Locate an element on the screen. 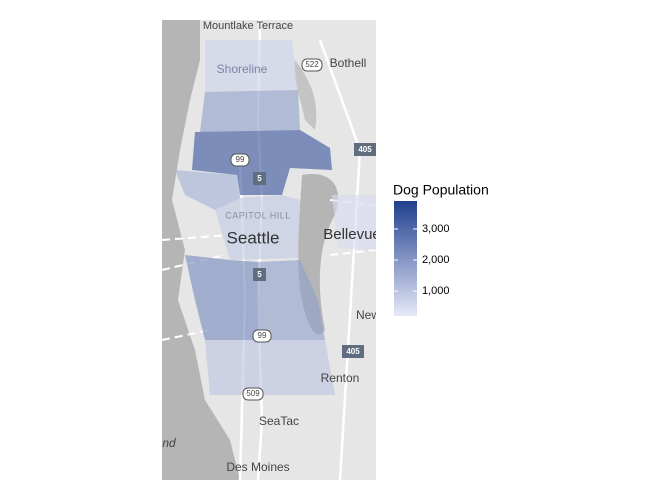 The width and height of the screenshot is (672, 480). tick-label: 3,000 is located at coordinates (436, 229).